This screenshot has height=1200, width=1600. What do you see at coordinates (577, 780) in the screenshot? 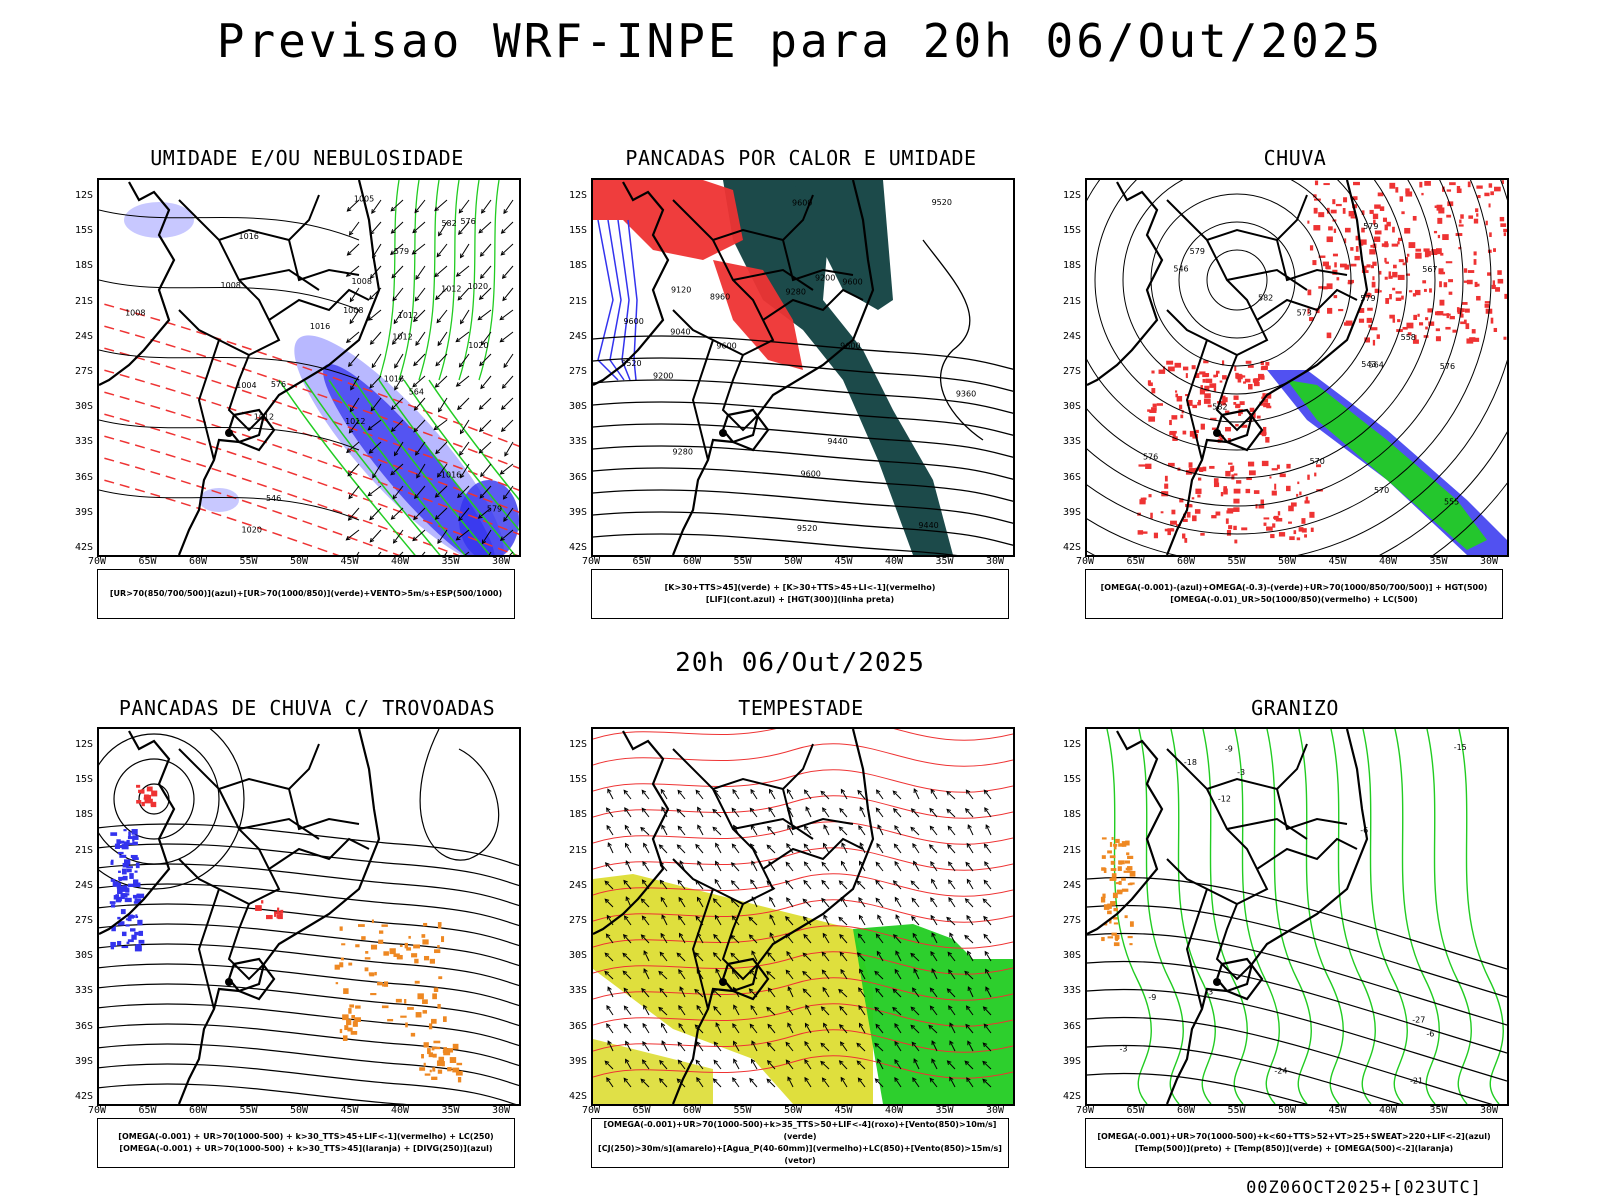
I see `y-axis-label: 15S` at bounding box center [577, 780].